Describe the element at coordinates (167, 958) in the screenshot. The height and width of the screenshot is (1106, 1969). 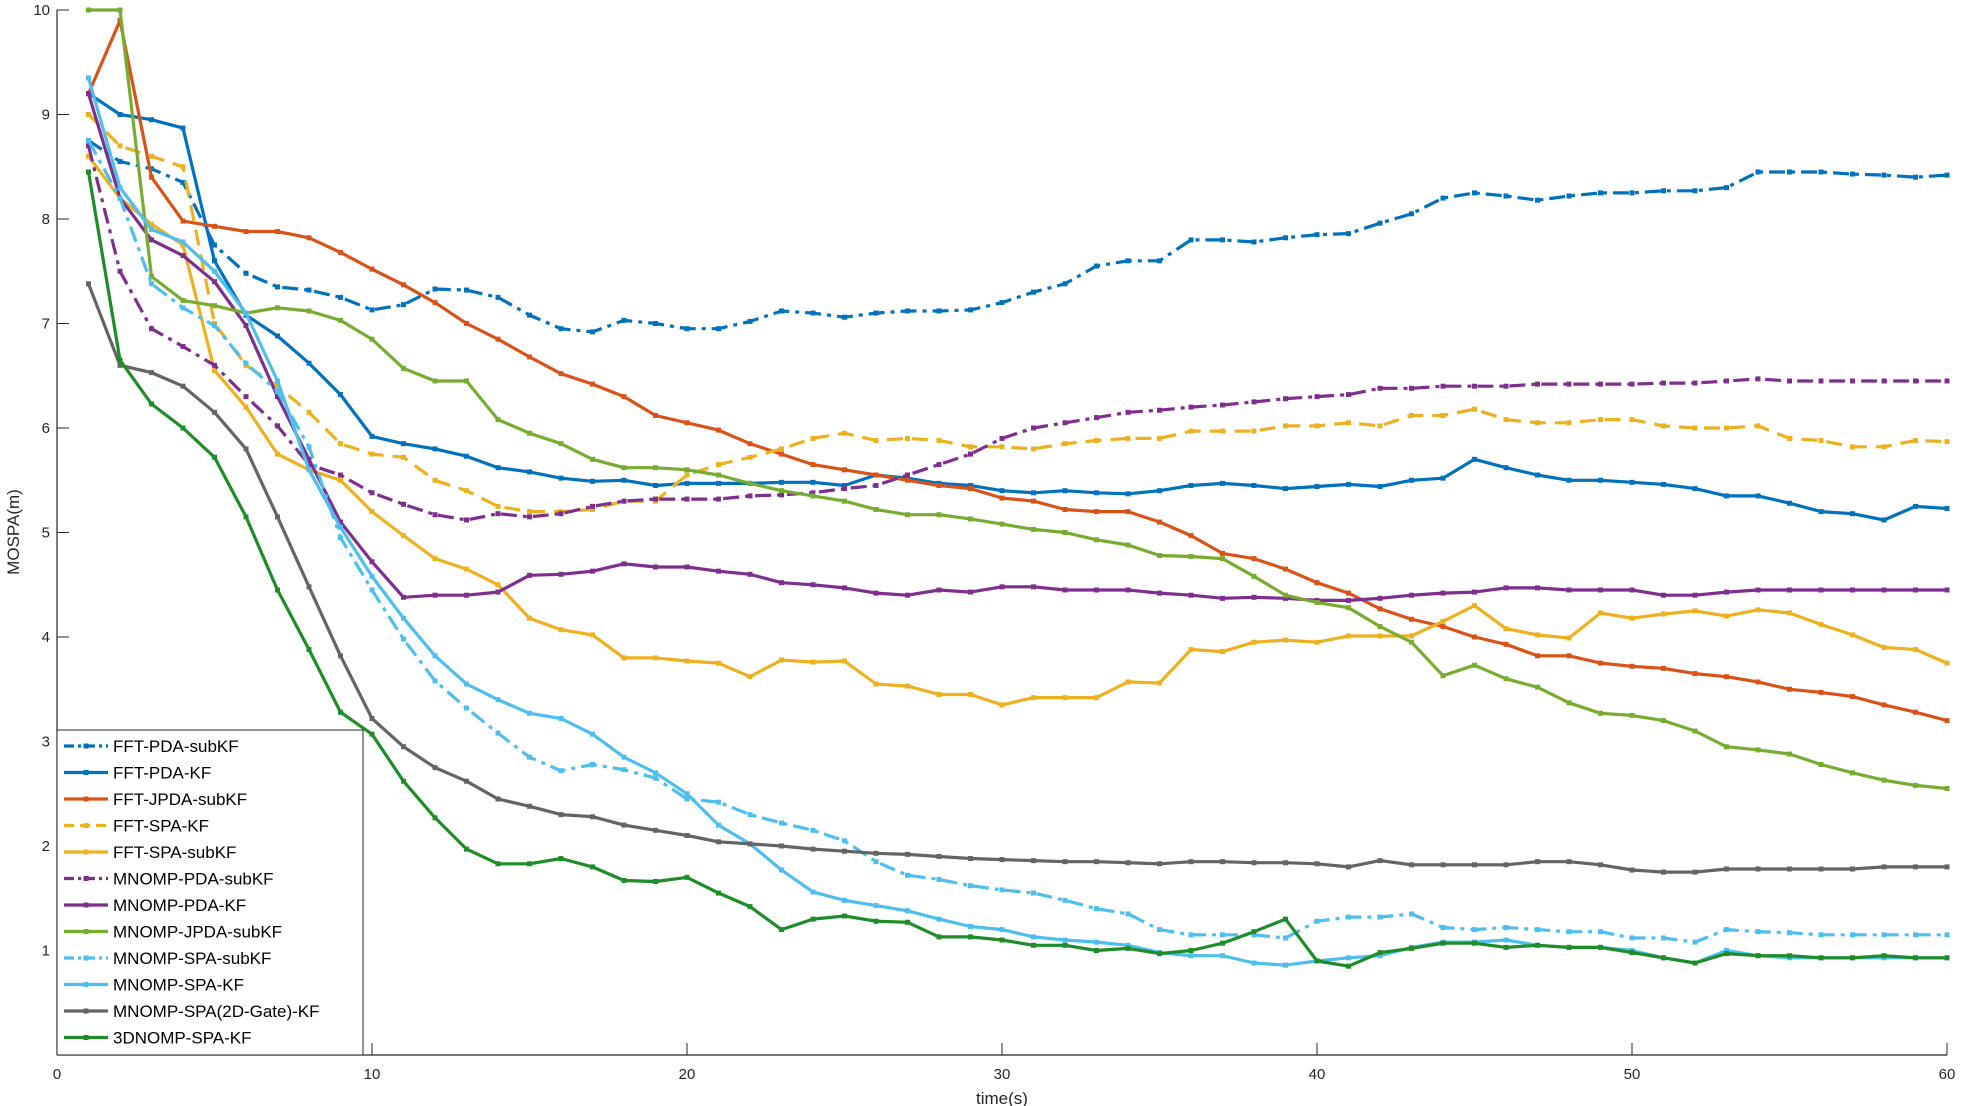
I see `legend-item: MNOMP-SPA-subKF` at that location.